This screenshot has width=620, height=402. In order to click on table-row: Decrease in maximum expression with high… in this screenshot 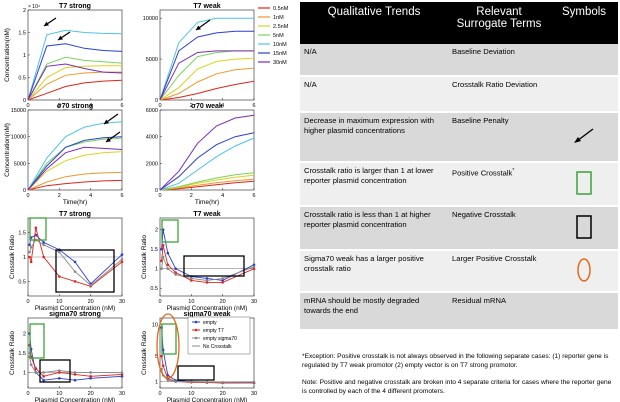, I will do `click(459, 137)`.